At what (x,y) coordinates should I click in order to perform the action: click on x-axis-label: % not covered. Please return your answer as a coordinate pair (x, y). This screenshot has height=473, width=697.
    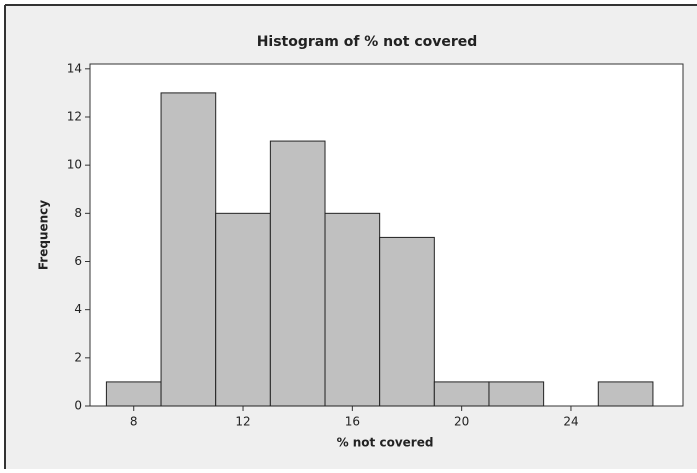
    Looking at the image, I should click on (385, 443).